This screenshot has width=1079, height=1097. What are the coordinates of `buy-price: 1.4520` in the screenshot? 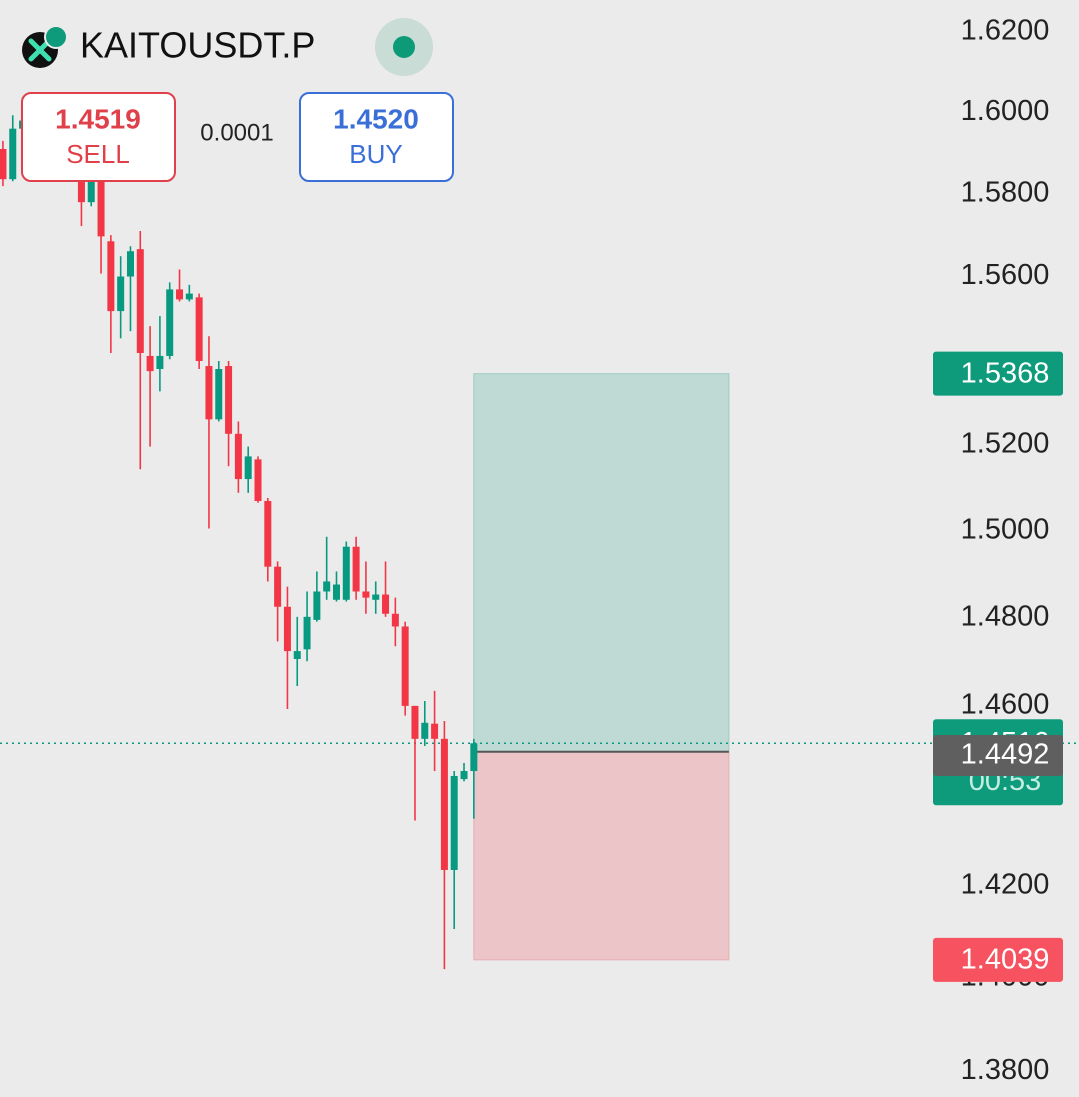 It's located at (376, 118).